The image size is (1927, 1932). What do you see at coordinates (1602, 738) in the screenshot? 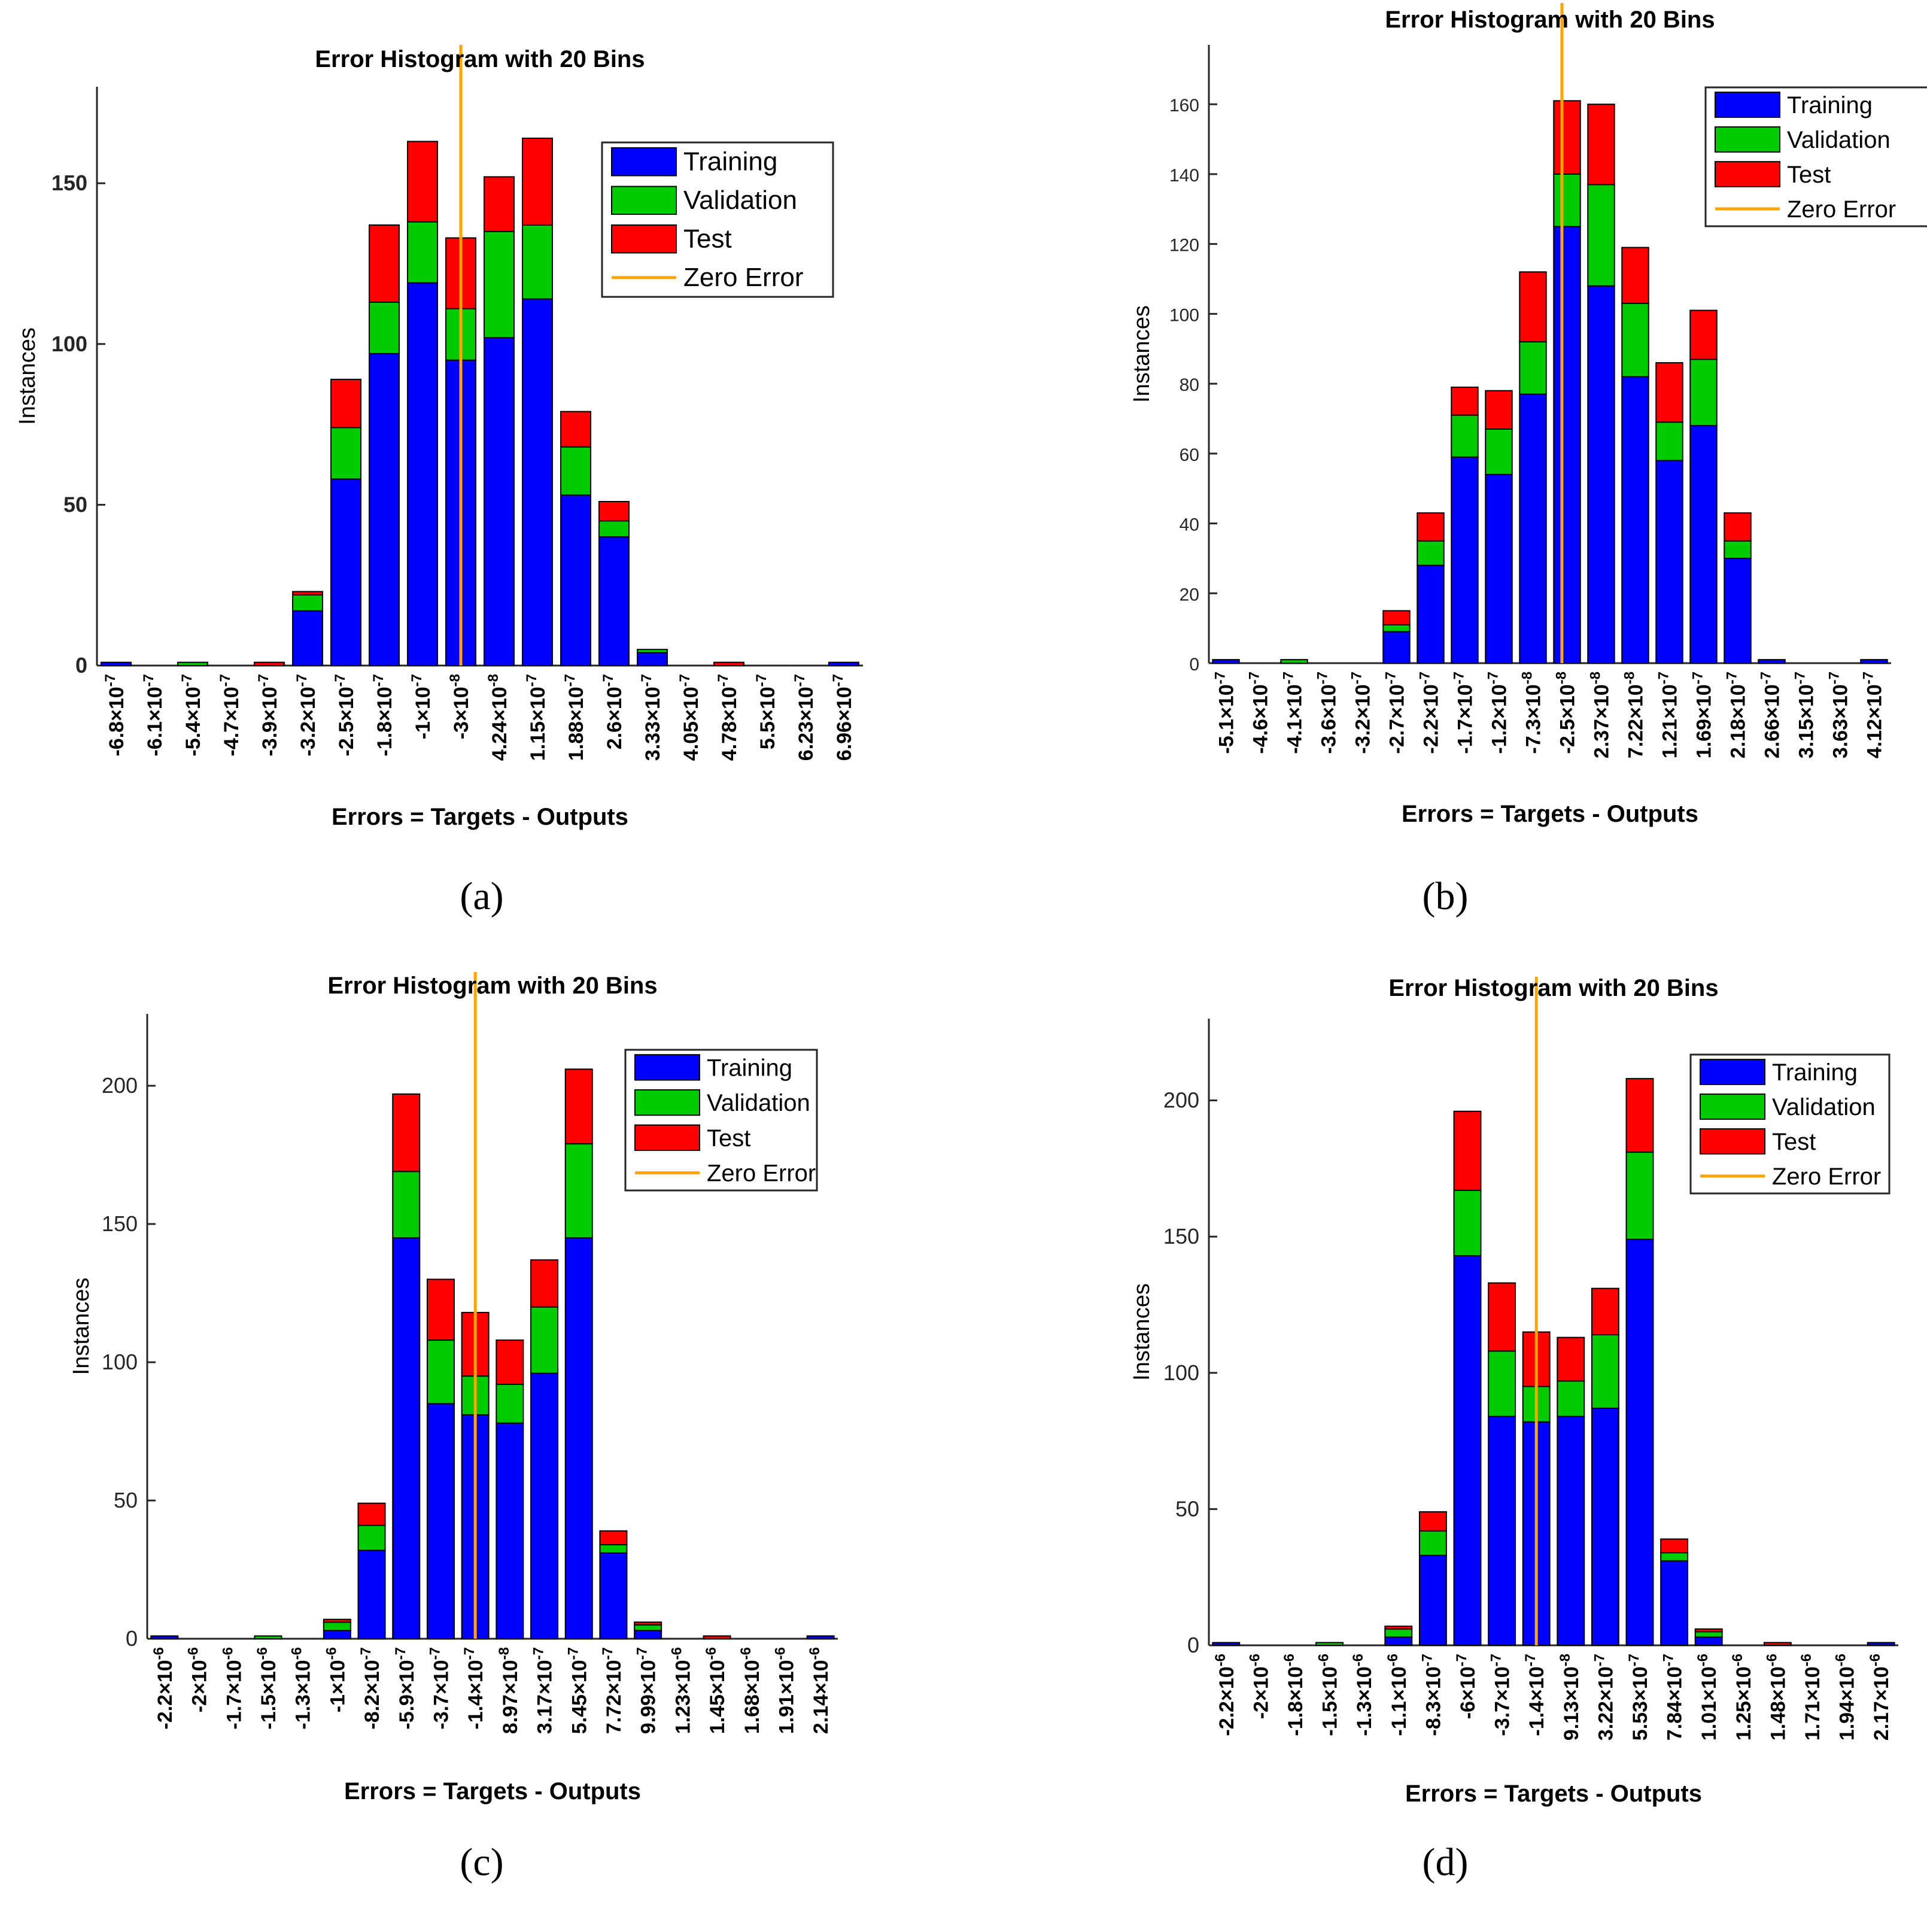
I see `x-tick-mantissa: 2.37` at bounding box center [1602, 738].